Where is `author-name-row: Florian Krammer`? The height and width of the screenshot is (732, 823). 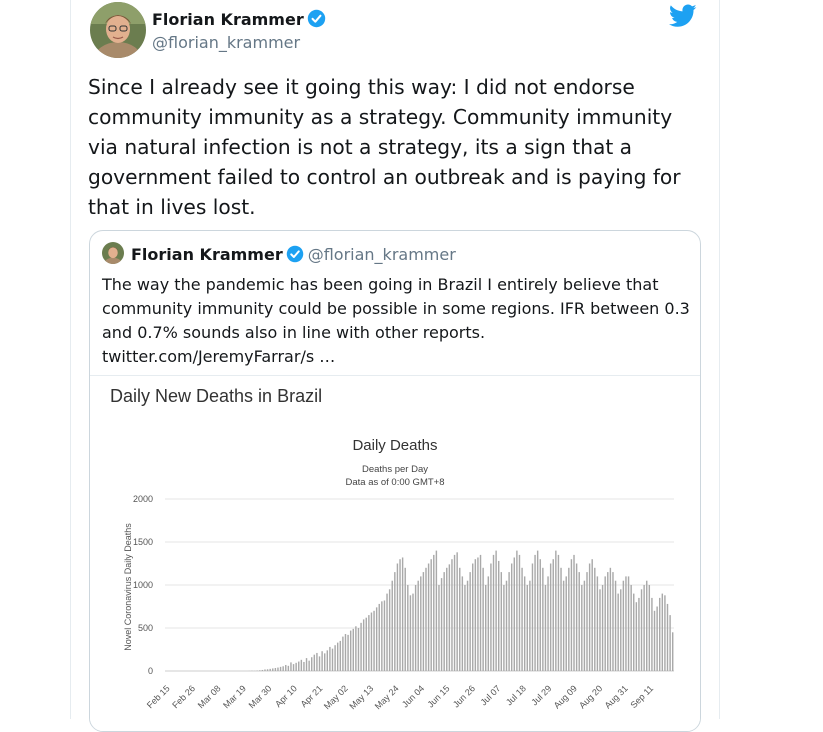 author-name-row: Florian Krammer is located at coordinates (239, 20).